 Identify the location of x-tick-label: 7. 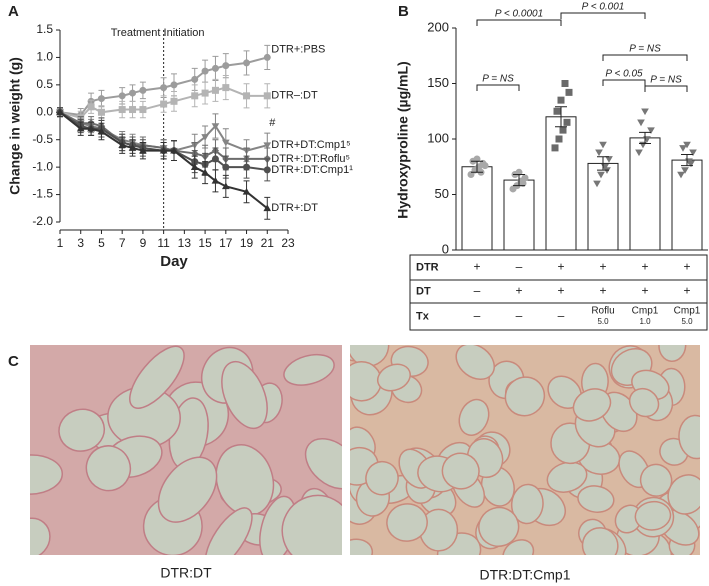
(122, 243).